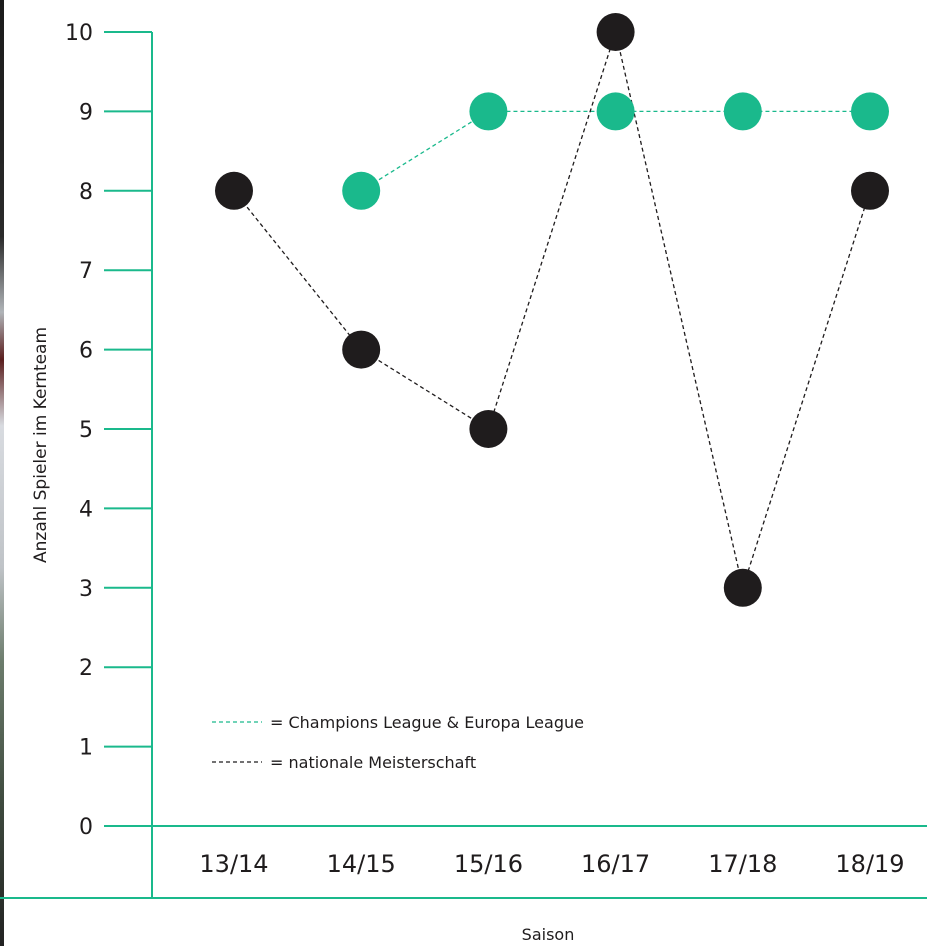 This screenshot has height=946, width=927. Describe the element at coordinates (869, 864) in the screenshot. I see `x-tick-label: 18/19` at that location.